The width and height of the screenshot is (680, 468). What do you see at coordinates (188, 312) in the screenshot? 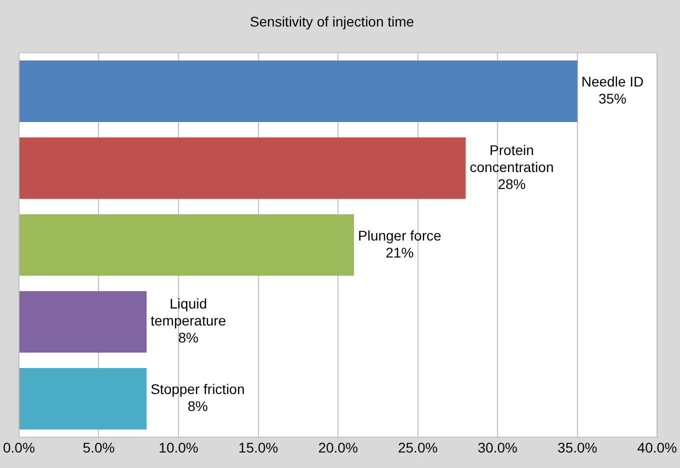
I see `y-tick-label: Liquid temperature` at bounding box center [188, 312].